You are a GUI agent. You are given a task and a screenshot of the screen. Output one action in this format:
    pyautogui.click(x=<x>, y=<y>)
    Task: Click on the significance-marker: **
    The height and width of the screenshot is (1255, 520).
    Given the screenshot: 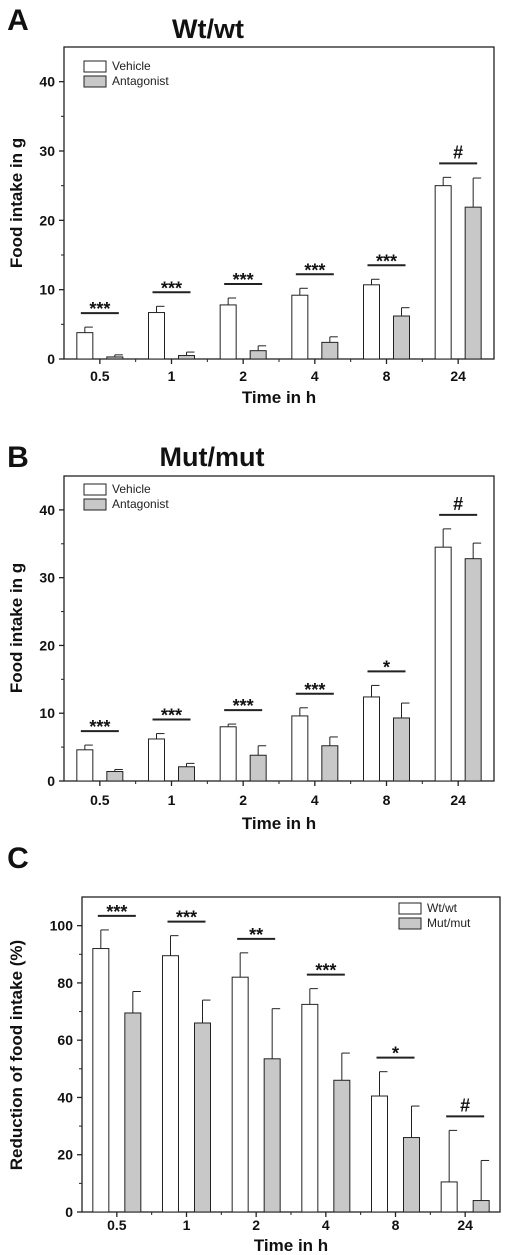 What is the action you would take?
    pyautogui.click(x=256, y=935)
    